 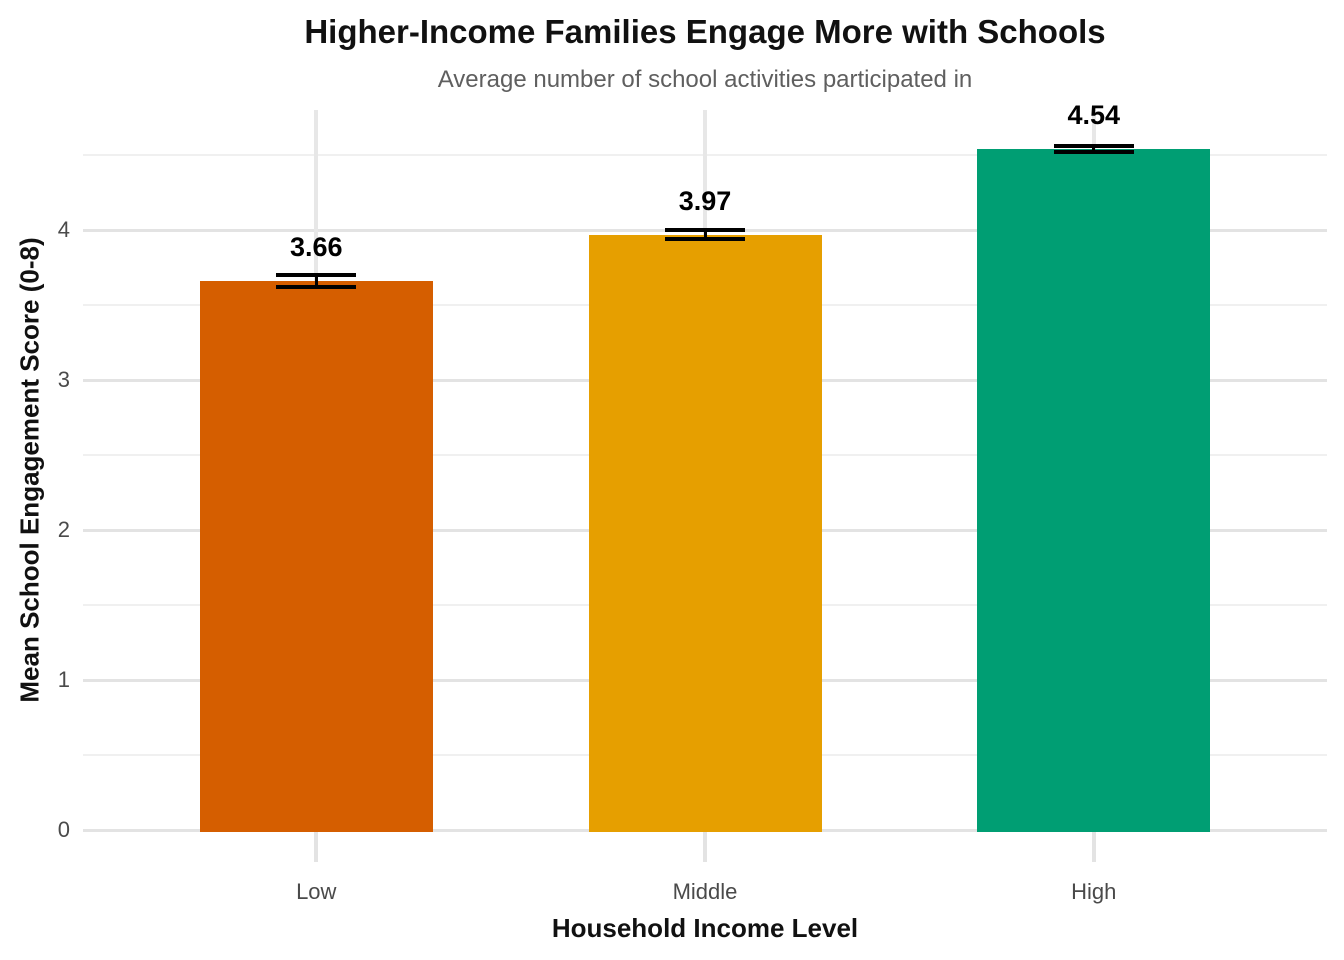 What do you see at coordinates (63, 679) in the screenshot?
I see `y-tick-label: 1` at bounding box center [63, 679].